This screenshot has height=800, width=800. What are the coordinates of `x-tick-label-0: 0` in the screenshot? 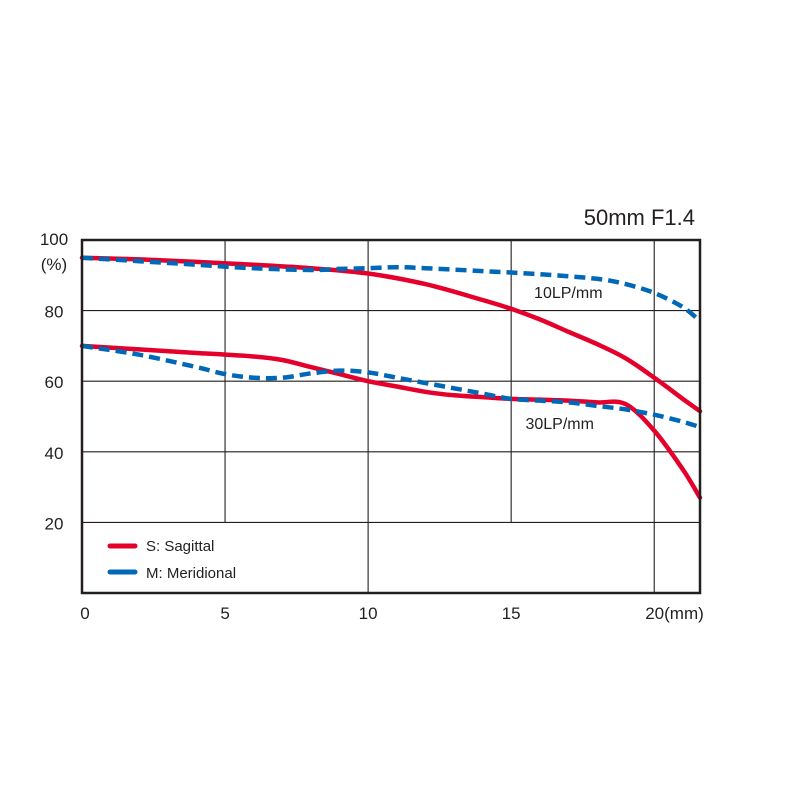 It's located at (84, 613).